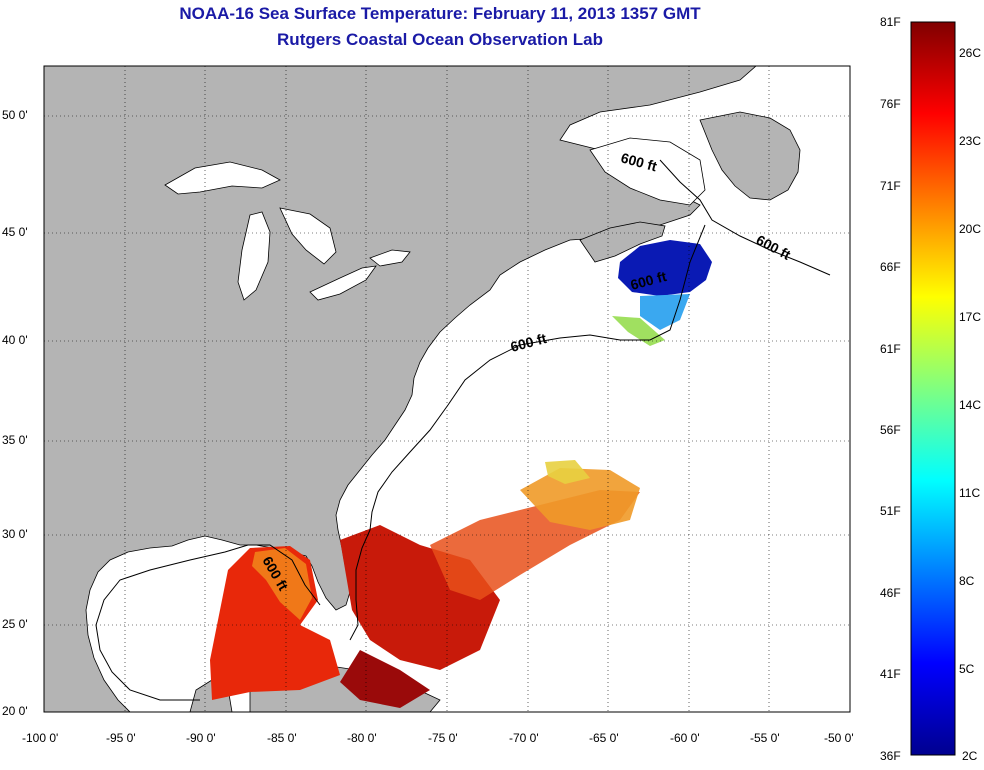  I want to click on colorbar, so click(933, 388).